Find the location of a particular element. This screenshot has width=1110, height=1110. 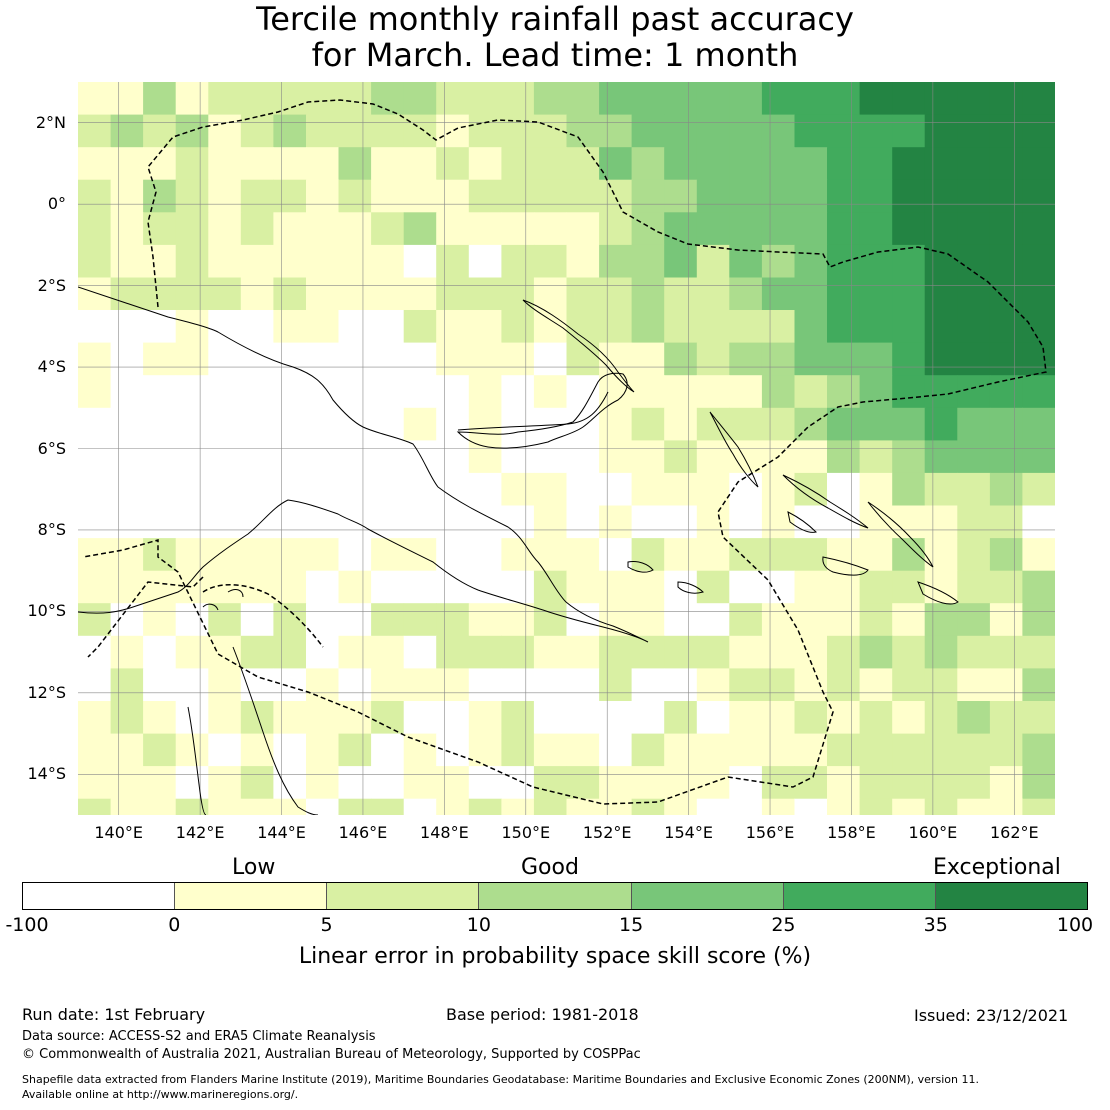

coastline-cape-york-east is located at coordinates (275, 730).